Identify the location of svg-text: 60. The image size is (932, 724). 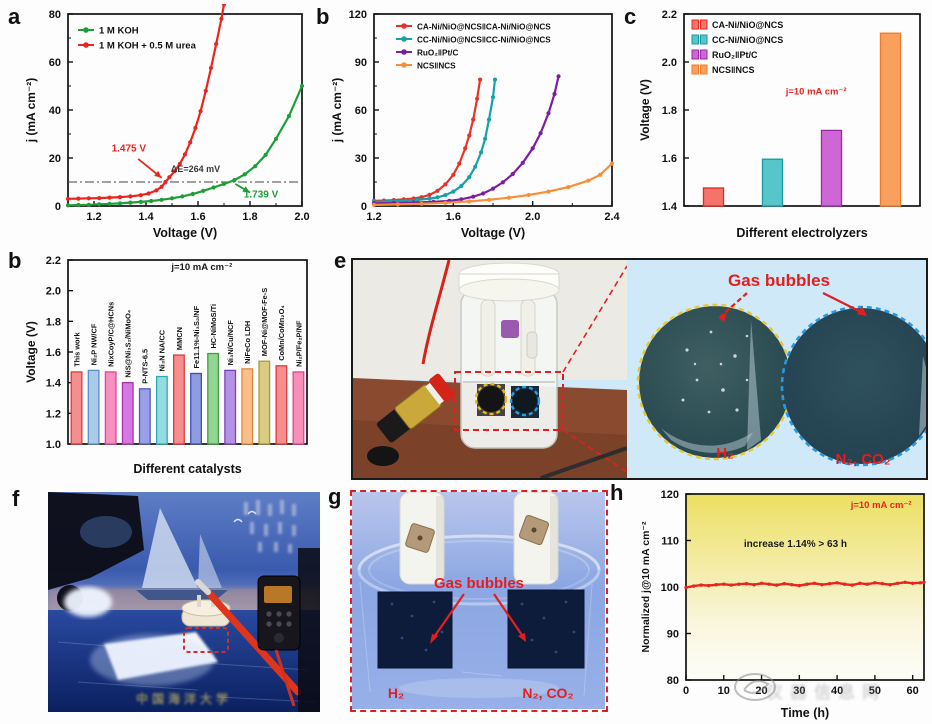
(913, 691).